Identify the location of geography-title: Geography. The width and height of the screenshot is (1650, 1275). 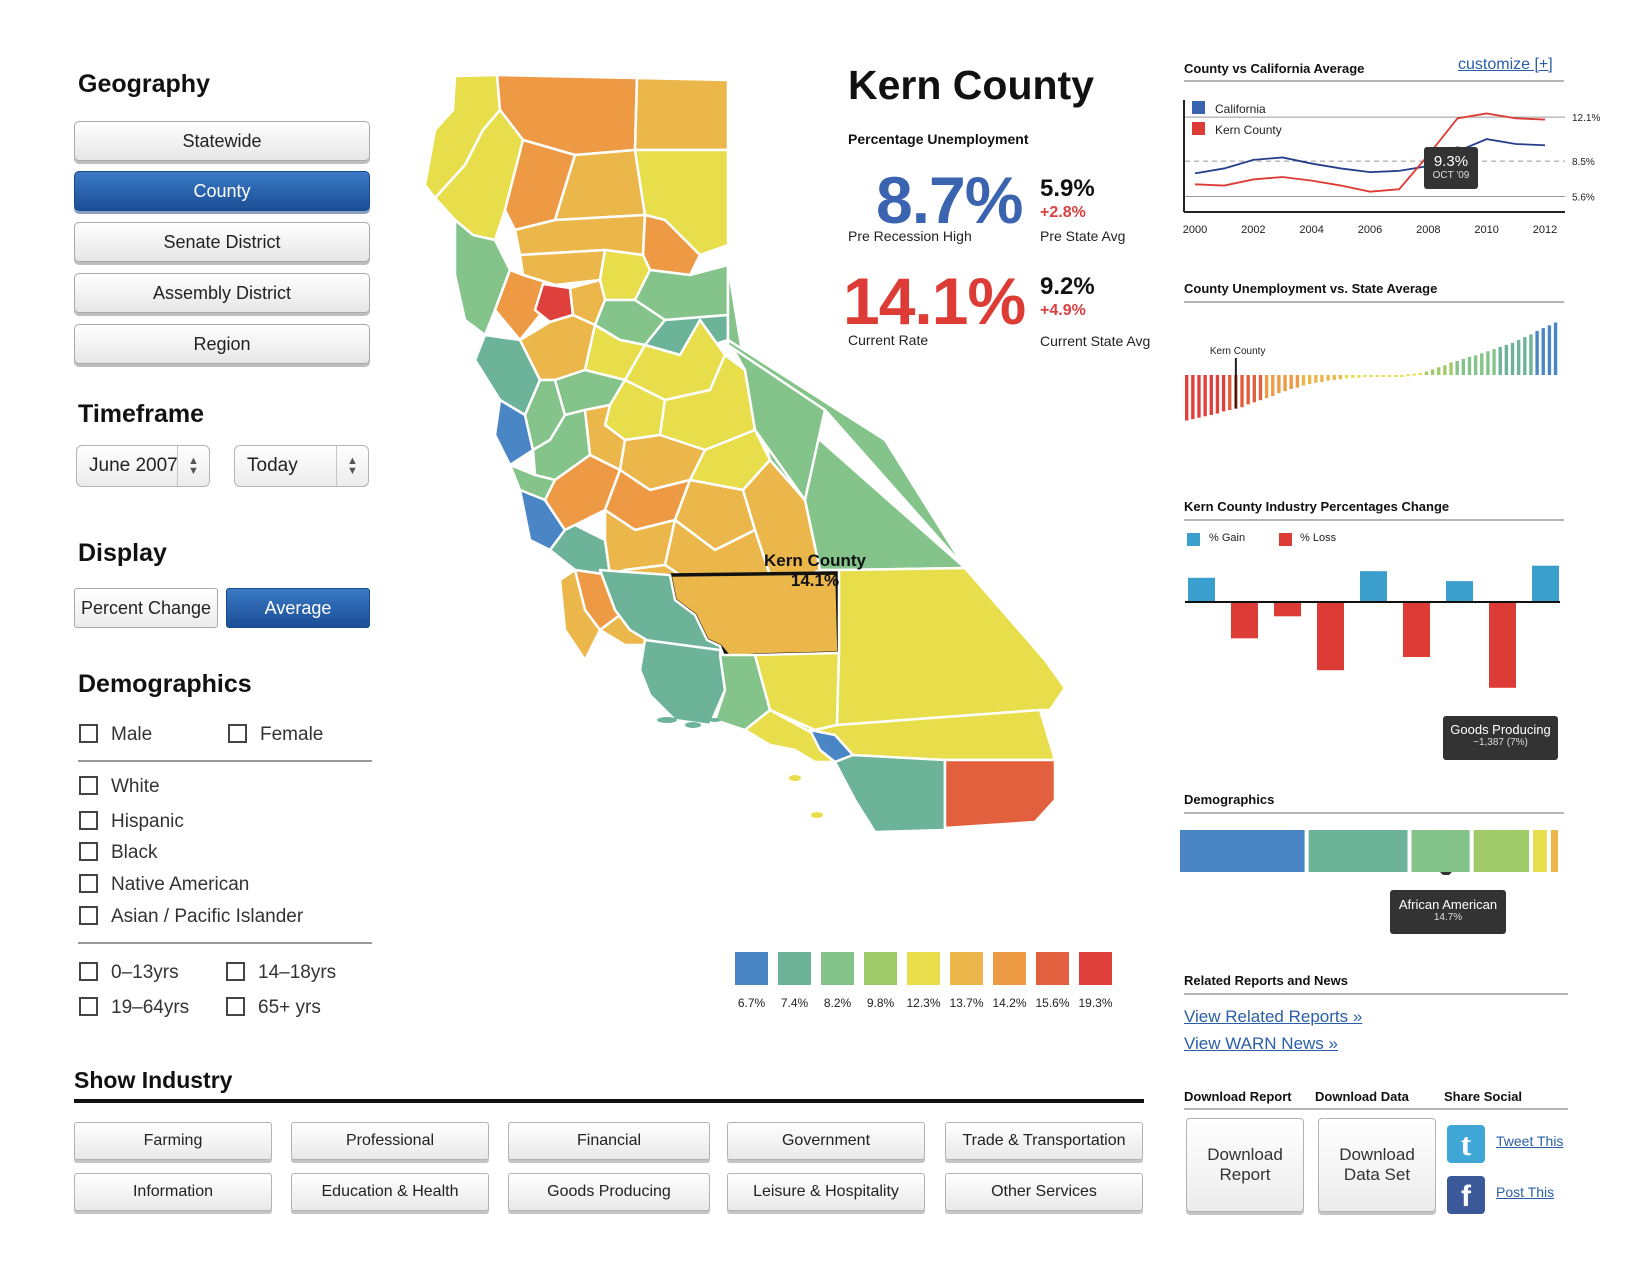
(144, 84).